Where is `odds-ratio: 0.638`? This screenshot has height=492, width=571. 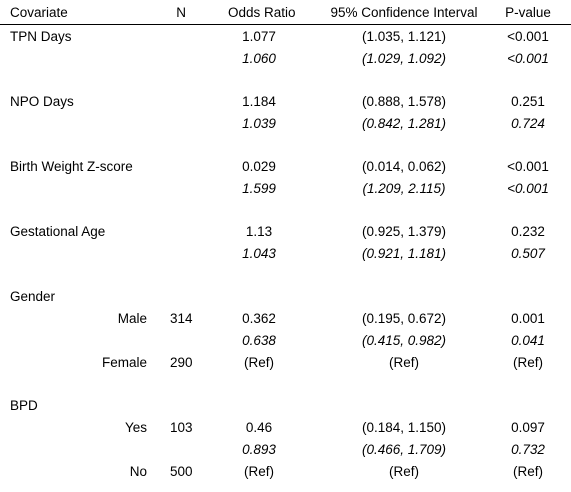 odds-ratio: 0.638 is located at coordinates (259, 340).